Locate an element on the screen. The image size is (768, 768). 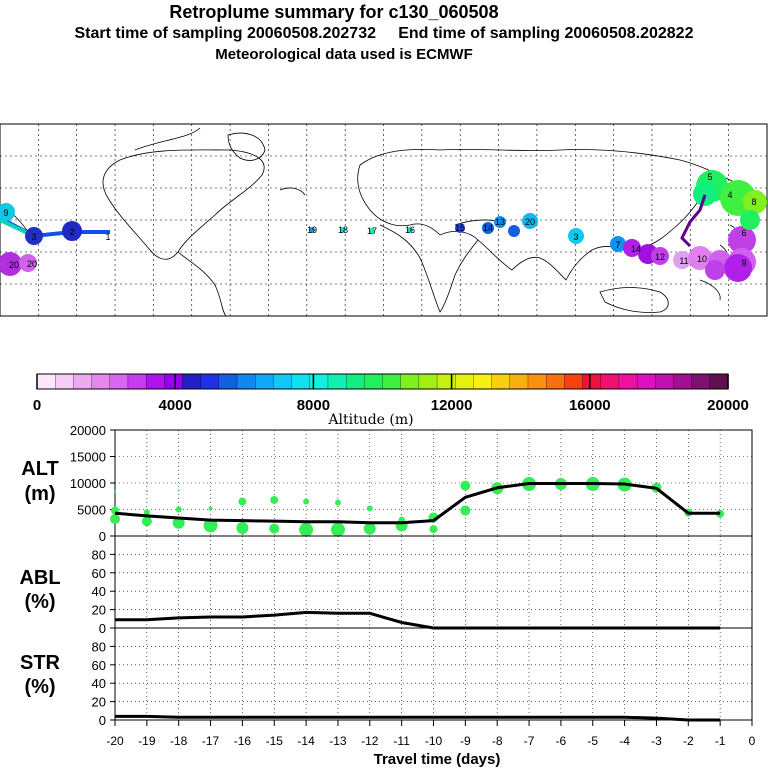
x-tick-label: -6 is located at coordinates (561, 741).